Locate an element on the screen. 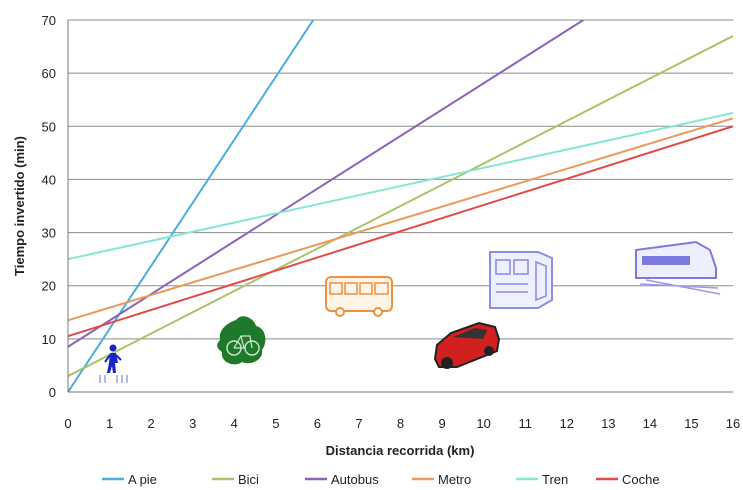  car-icon is located at coordinates (467, 345).